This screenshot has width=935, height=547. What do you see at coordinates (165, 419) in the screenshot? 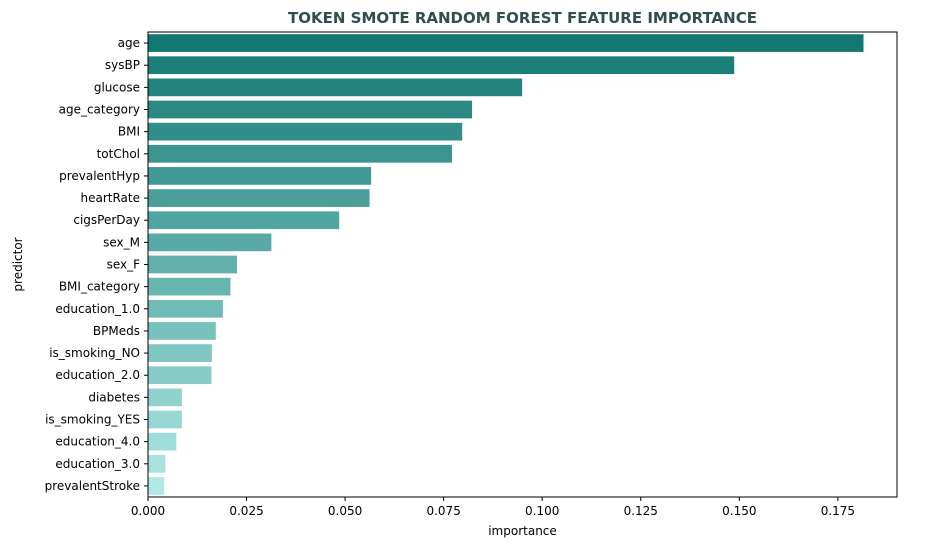
I see `bar-is_smoking_YES` at bounding box center [165, 419].